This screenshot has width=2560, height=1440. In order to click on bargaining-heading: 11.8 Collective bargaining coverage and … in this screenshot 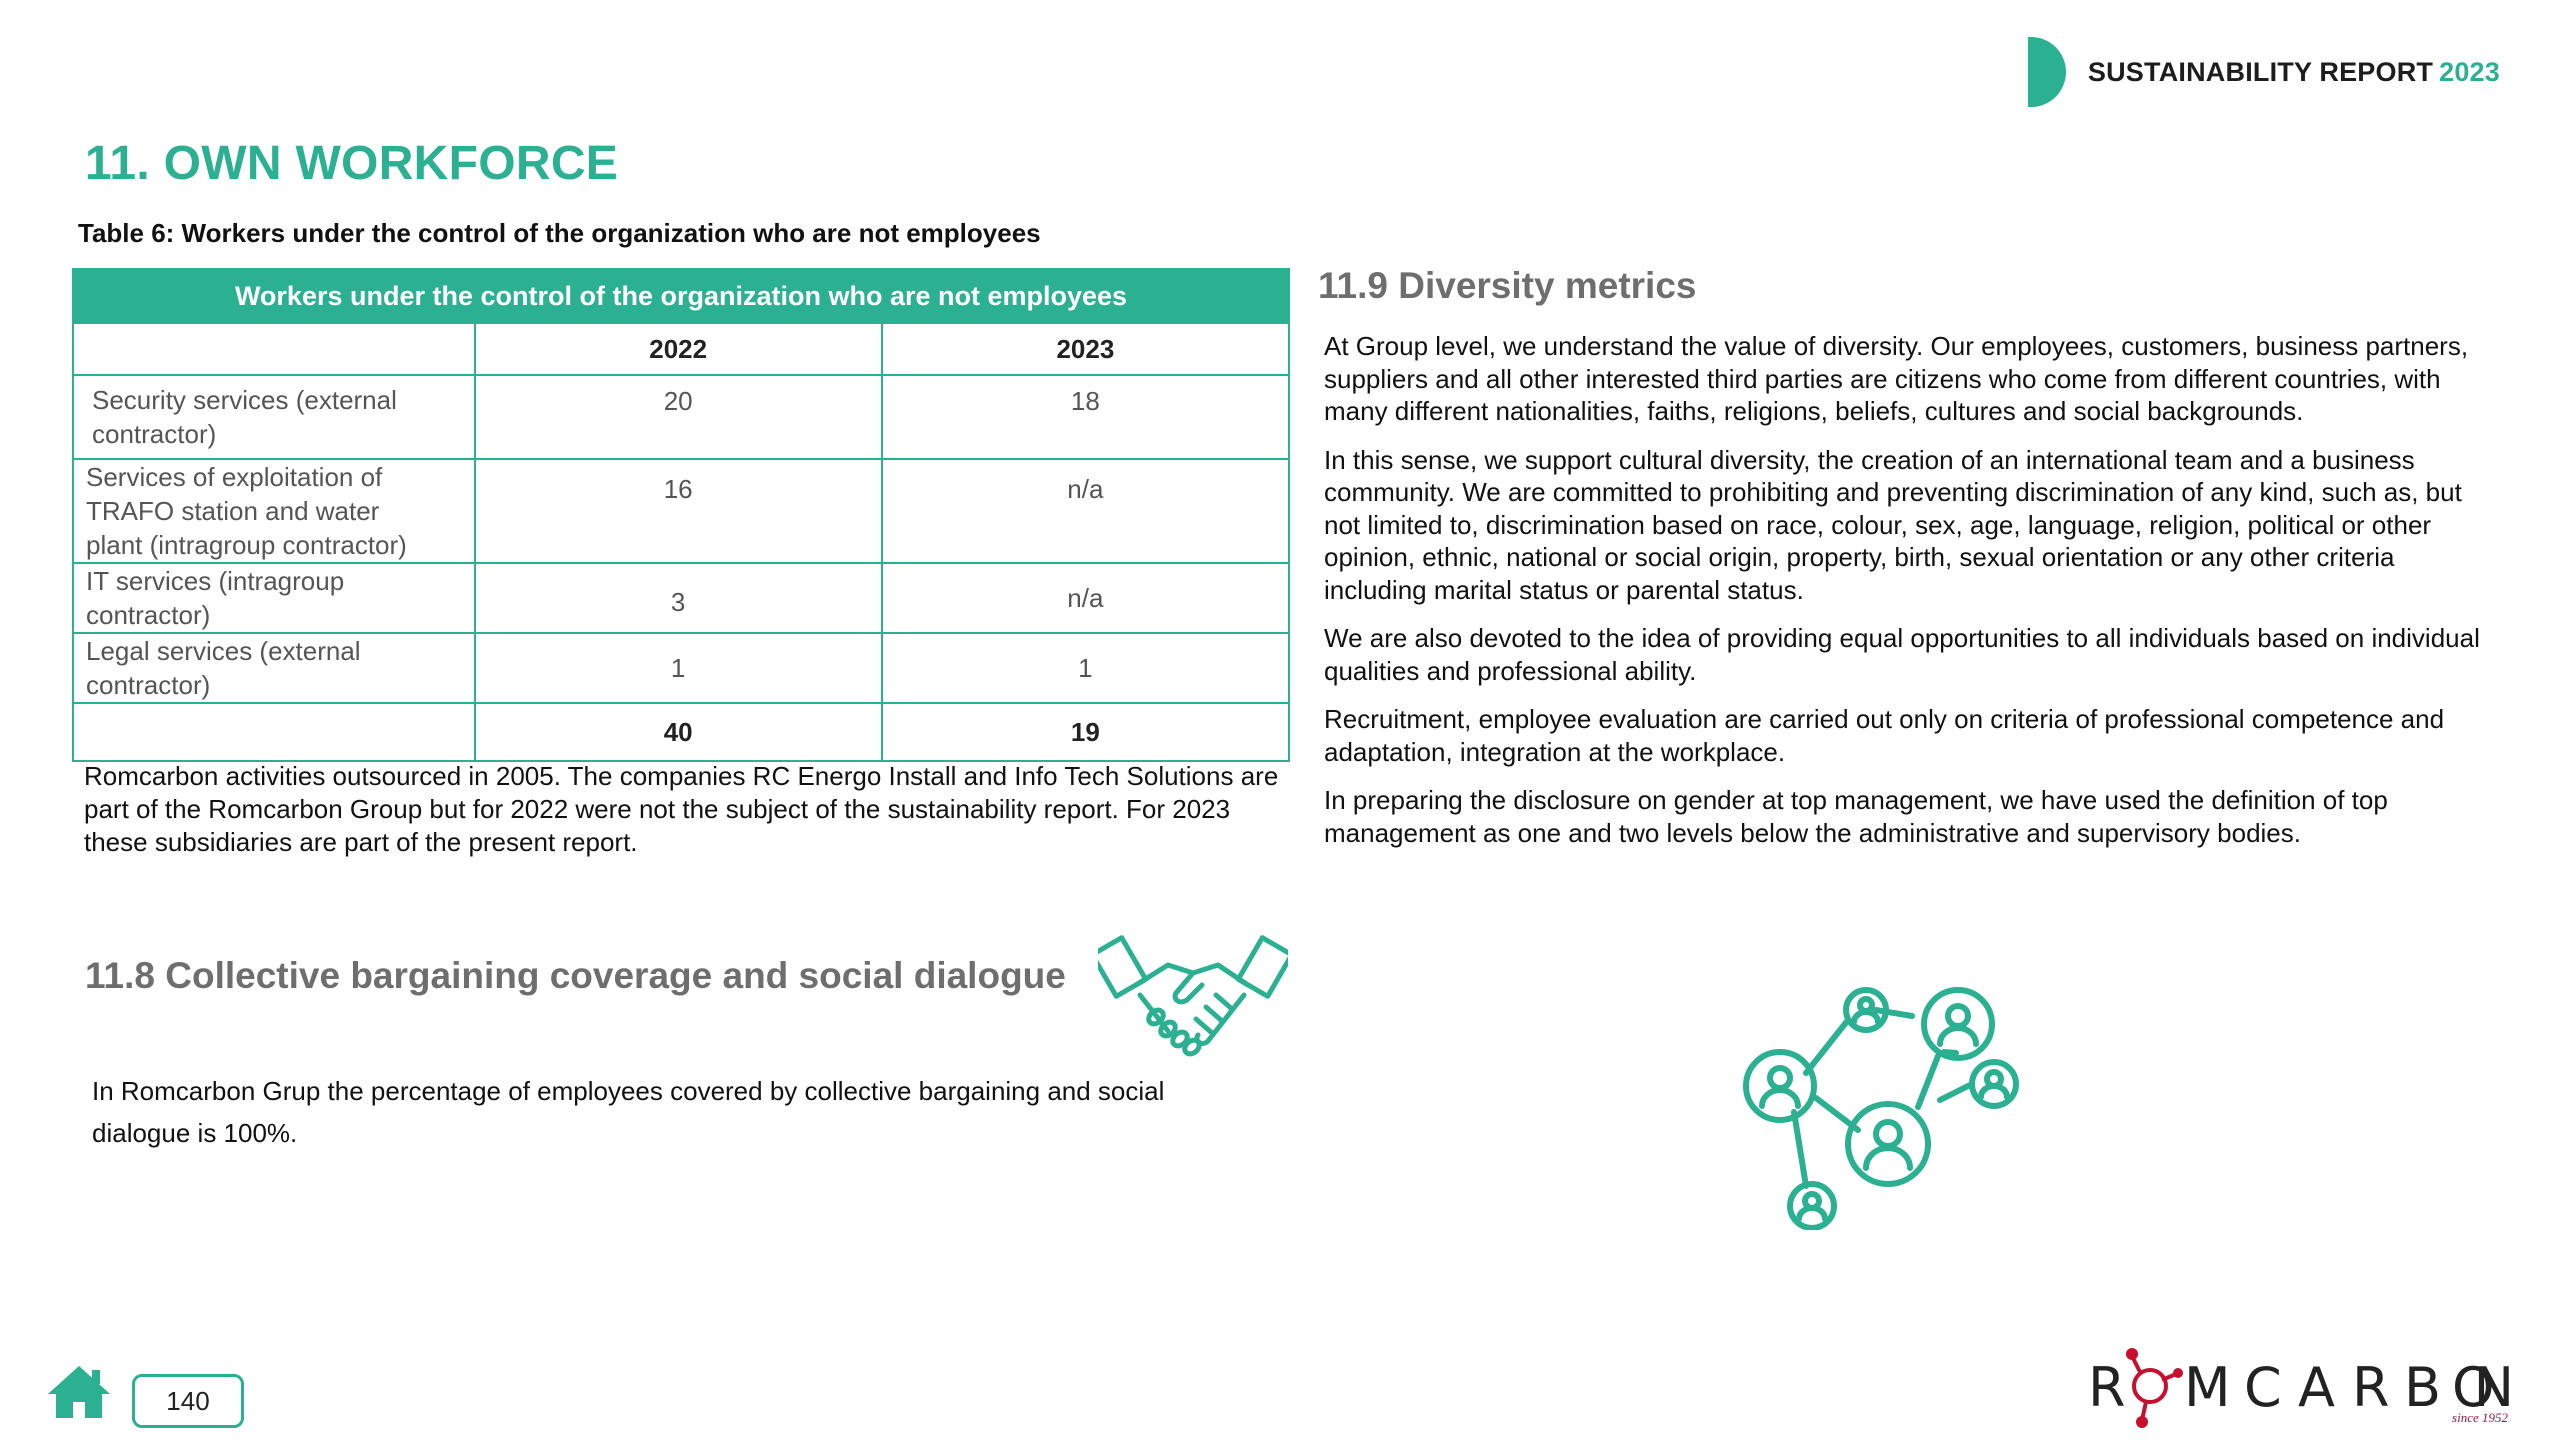, I will do `click(575, 975)`.